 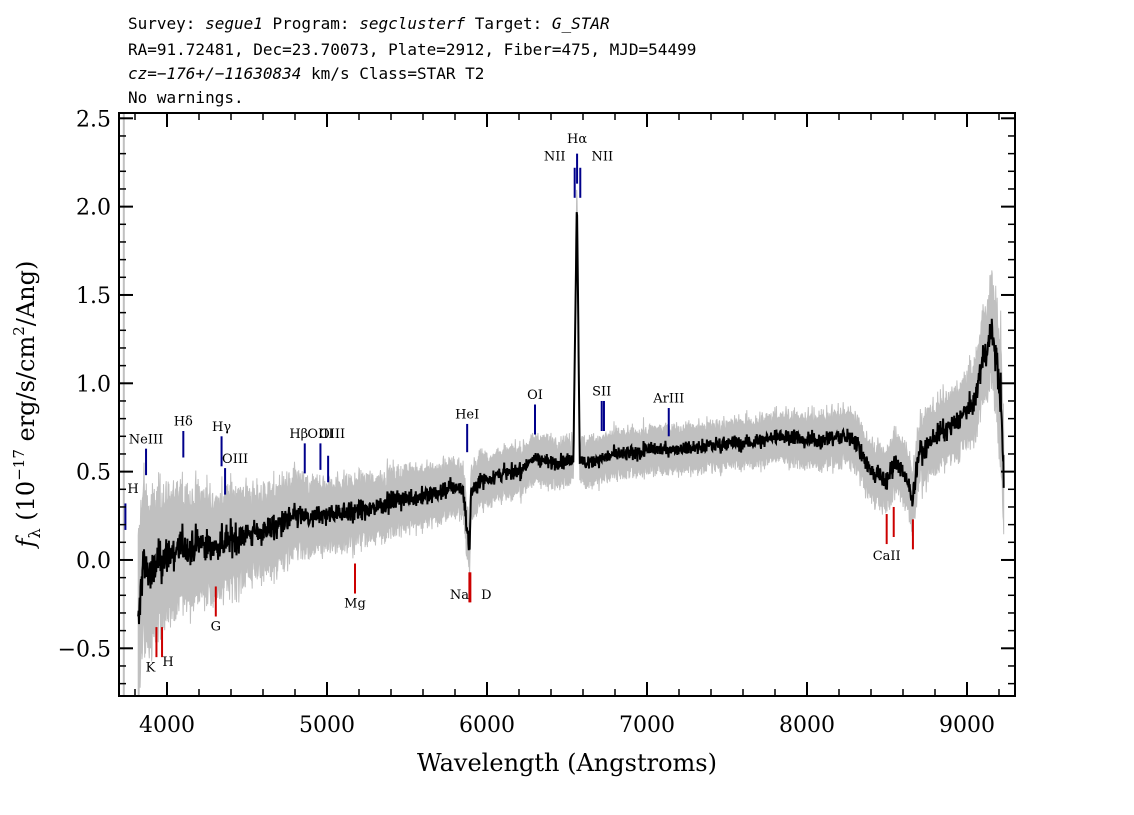 I want to click on absorption-line-label: K, so click(x=151, y=667).